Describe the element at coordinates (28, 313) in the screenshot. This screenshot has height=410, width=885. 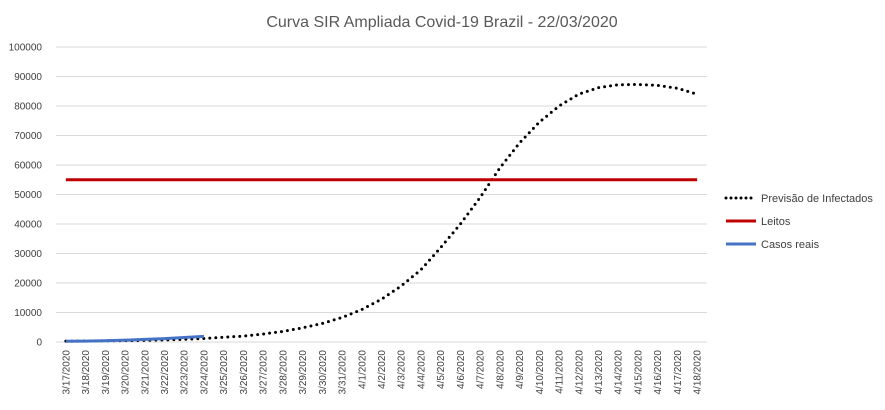
I see `y-tick-label: 10000` at that location.